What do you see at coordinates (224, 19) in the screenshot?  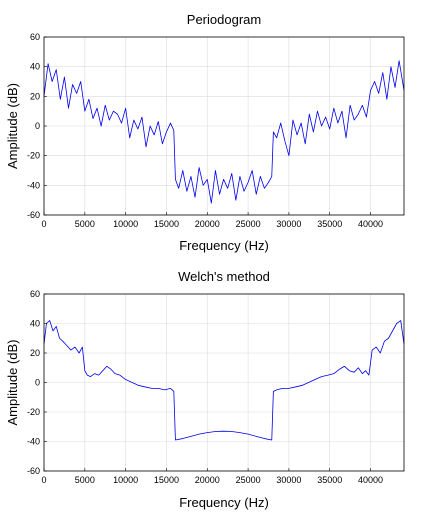 I see `chart-title: Periodogram` at bounding box center [224, 19].